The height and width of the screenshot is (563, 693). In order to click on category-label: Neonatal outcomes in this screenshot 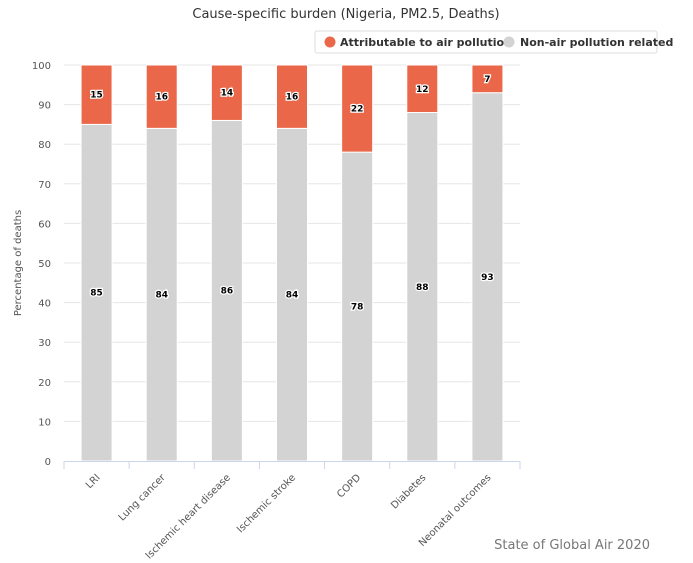, I will do `click(455, 510)`.